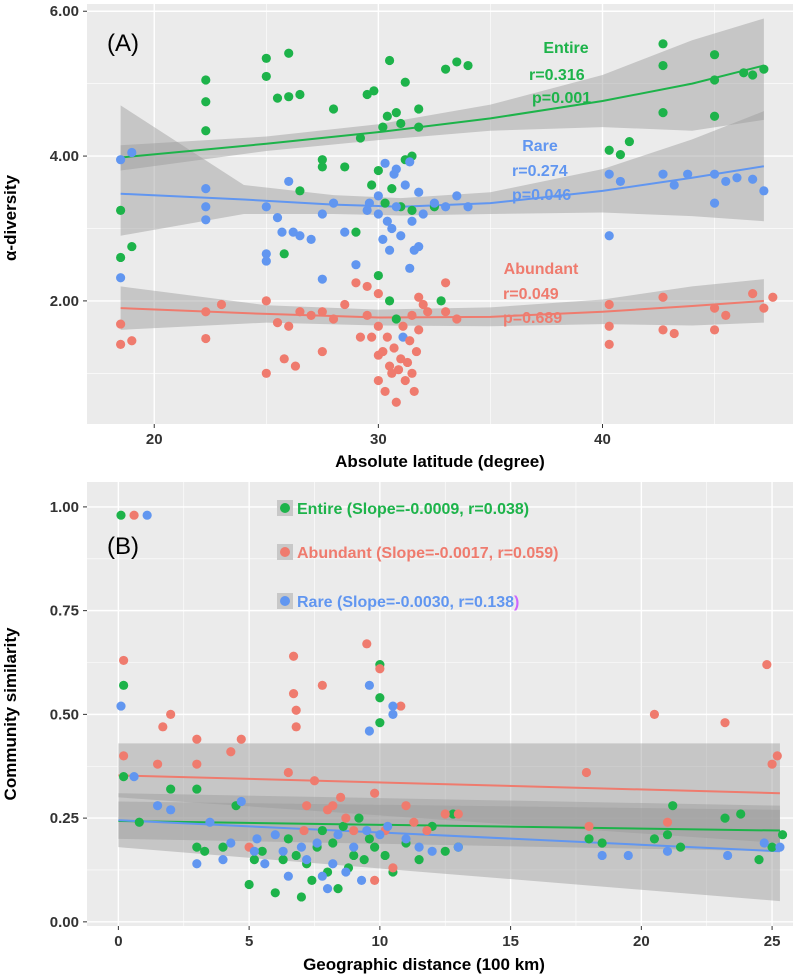 This screenshot has width=800, height=978. I want to click on confidence-band-abundant, so click(449, 793).